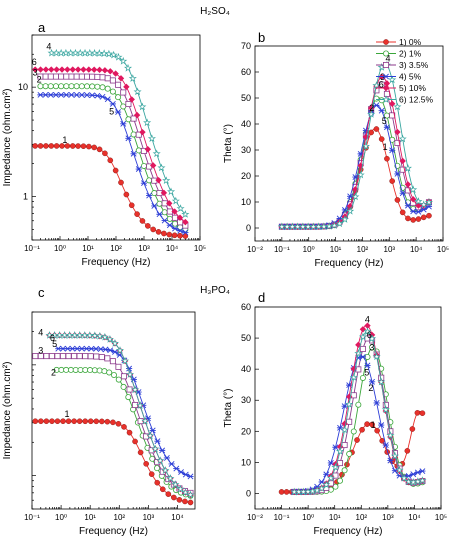 The height and width of the screenshot is (550, 459). What do you see at coordinates (7, 411) in the screenshot?
I see `y-axis-label: Impedance (ohm.cm²)` at bounding box center [7, 411].